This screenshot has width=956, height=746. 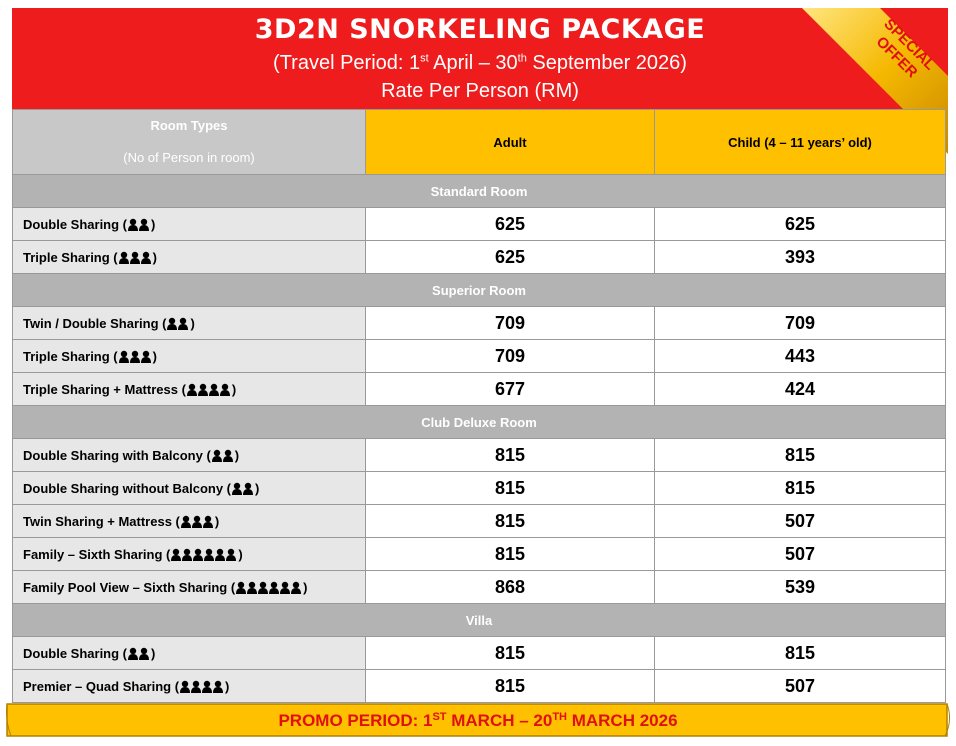 I want to click on room-row: Triple Sharing () 709 443, so click(x=479, y=356).